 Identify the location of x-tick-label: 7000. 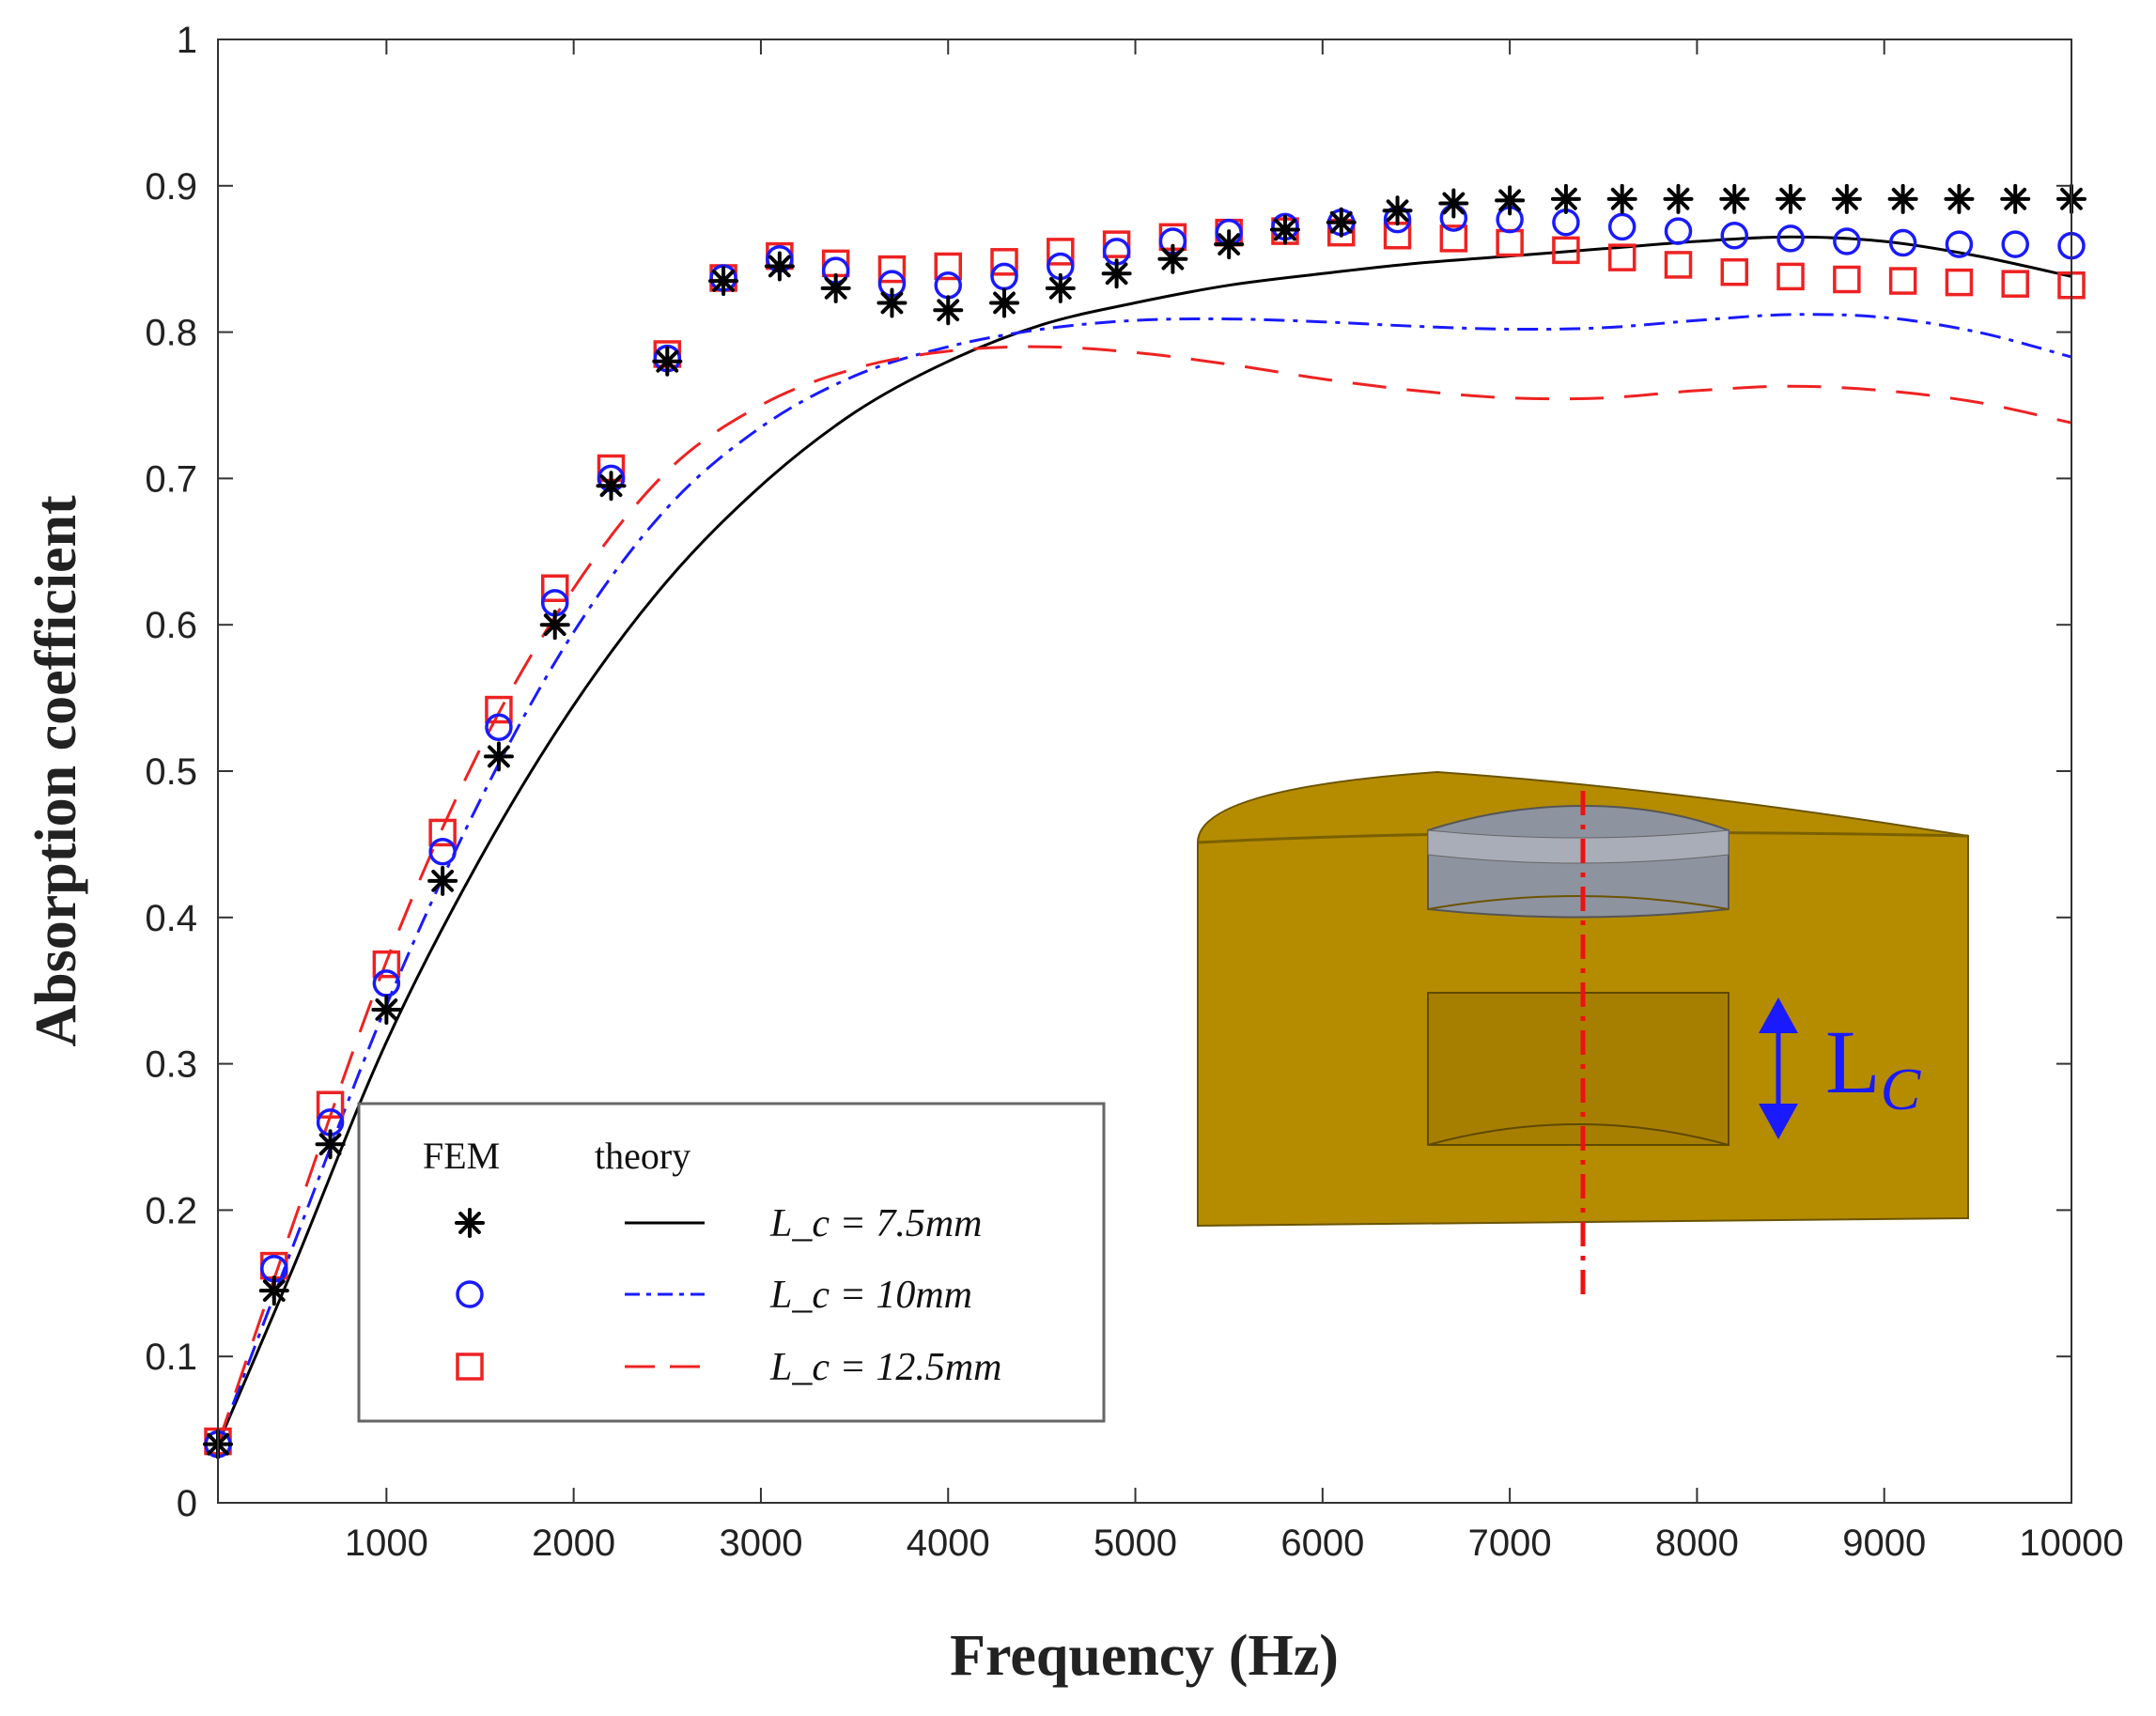
(1510, 1543).